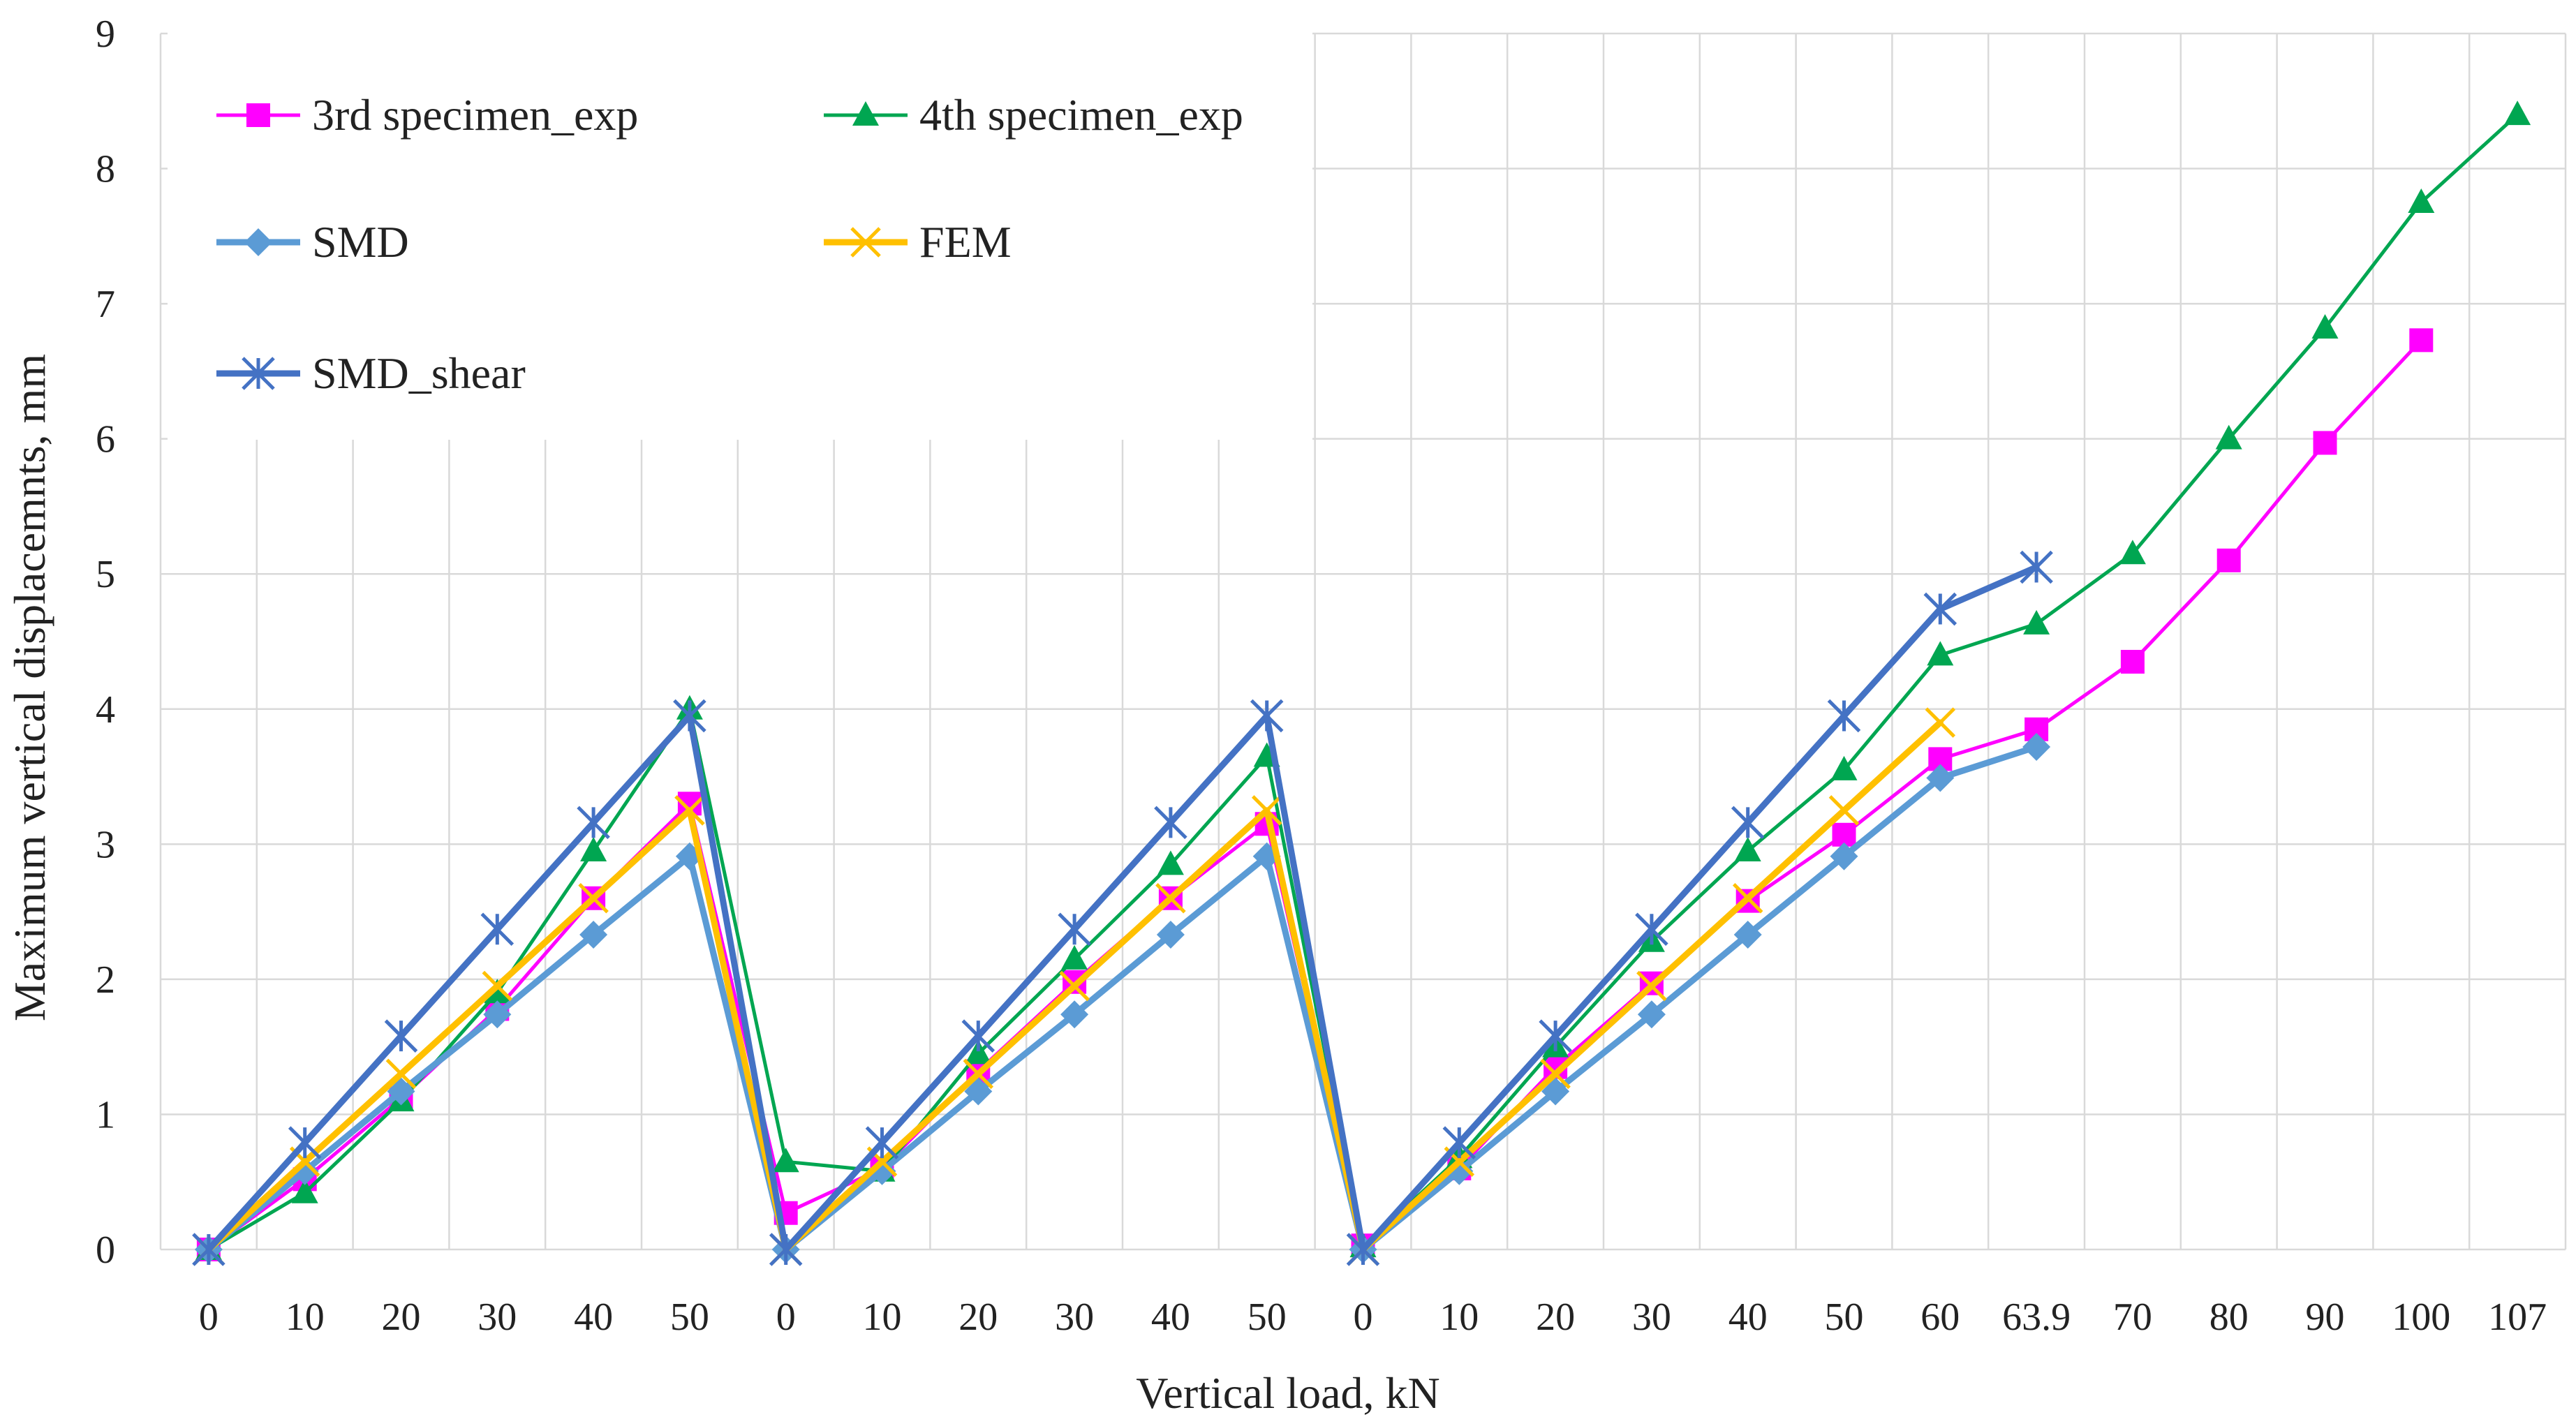 This screenshot has width=2576, height=1424. Describe the element at coordinates (105, 642) in the screenshot. I see `y-axis-ticks: 0 1 2 3 4 5 6 7 8 9` at that location.